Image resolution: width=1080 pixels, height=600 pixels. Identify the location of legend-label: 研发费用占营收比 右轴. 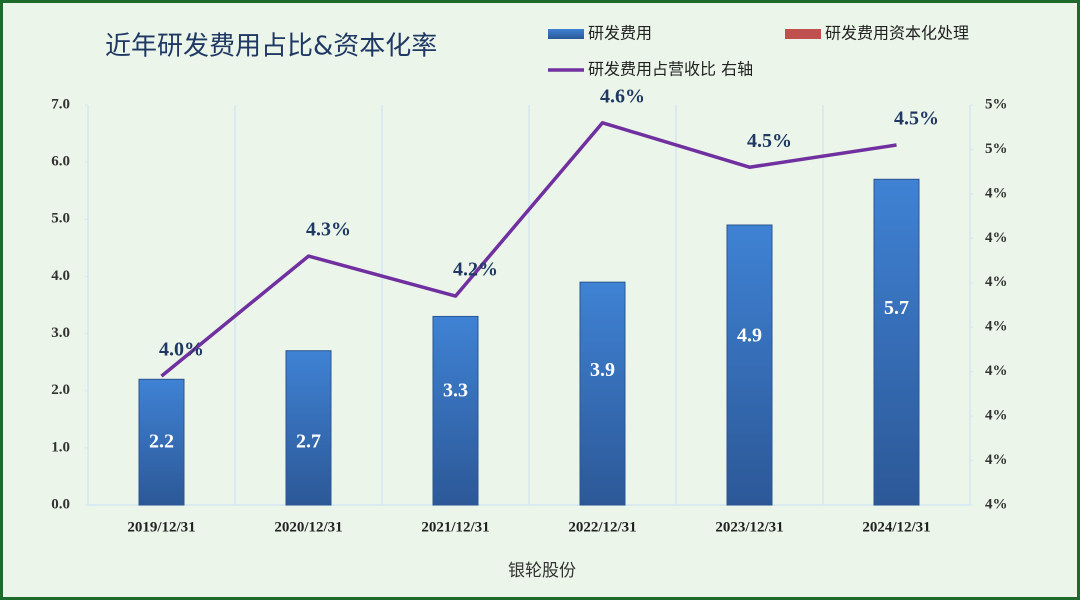
(670, 69).